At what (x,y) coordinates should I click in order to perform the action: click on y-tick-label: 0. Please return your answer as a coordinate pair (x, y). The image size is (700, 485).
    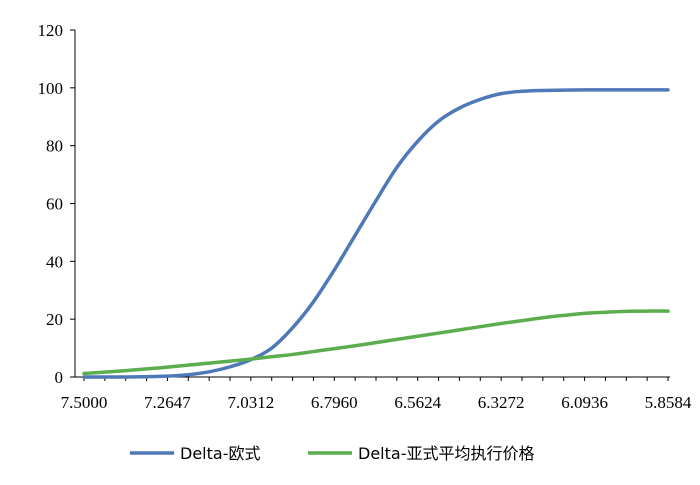
    Looking at the image, I should click on (59, 377).